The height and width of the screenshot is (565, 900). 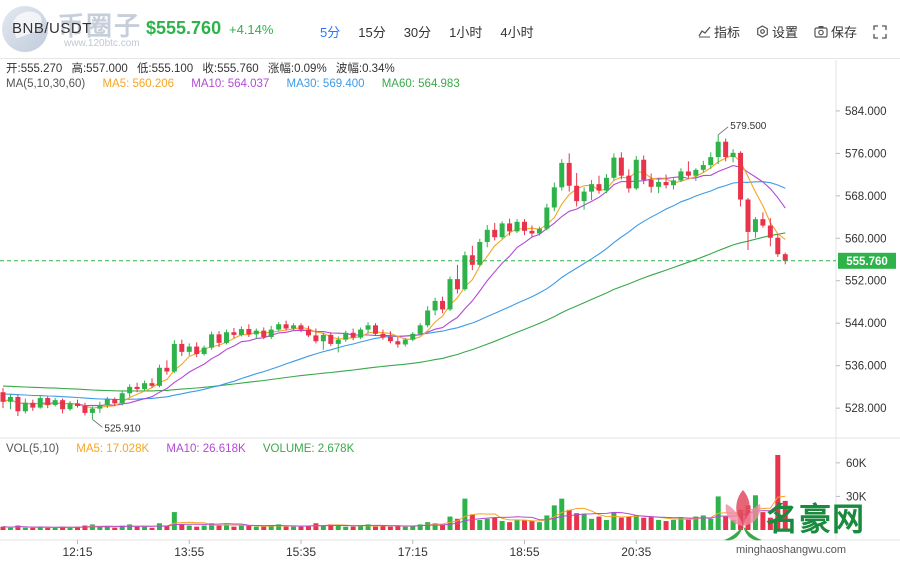 What do you see at coordinates (417, 32) in the screenshot?
I see `interval-30m: 30分` at bounding box center [417, 32].